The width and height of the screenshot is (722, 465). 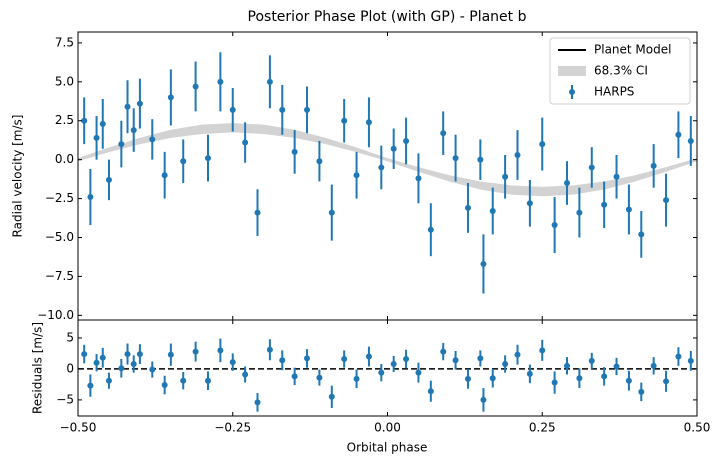 I want to click on legend-label: 68.3% CI, so click(x=621, y=71).